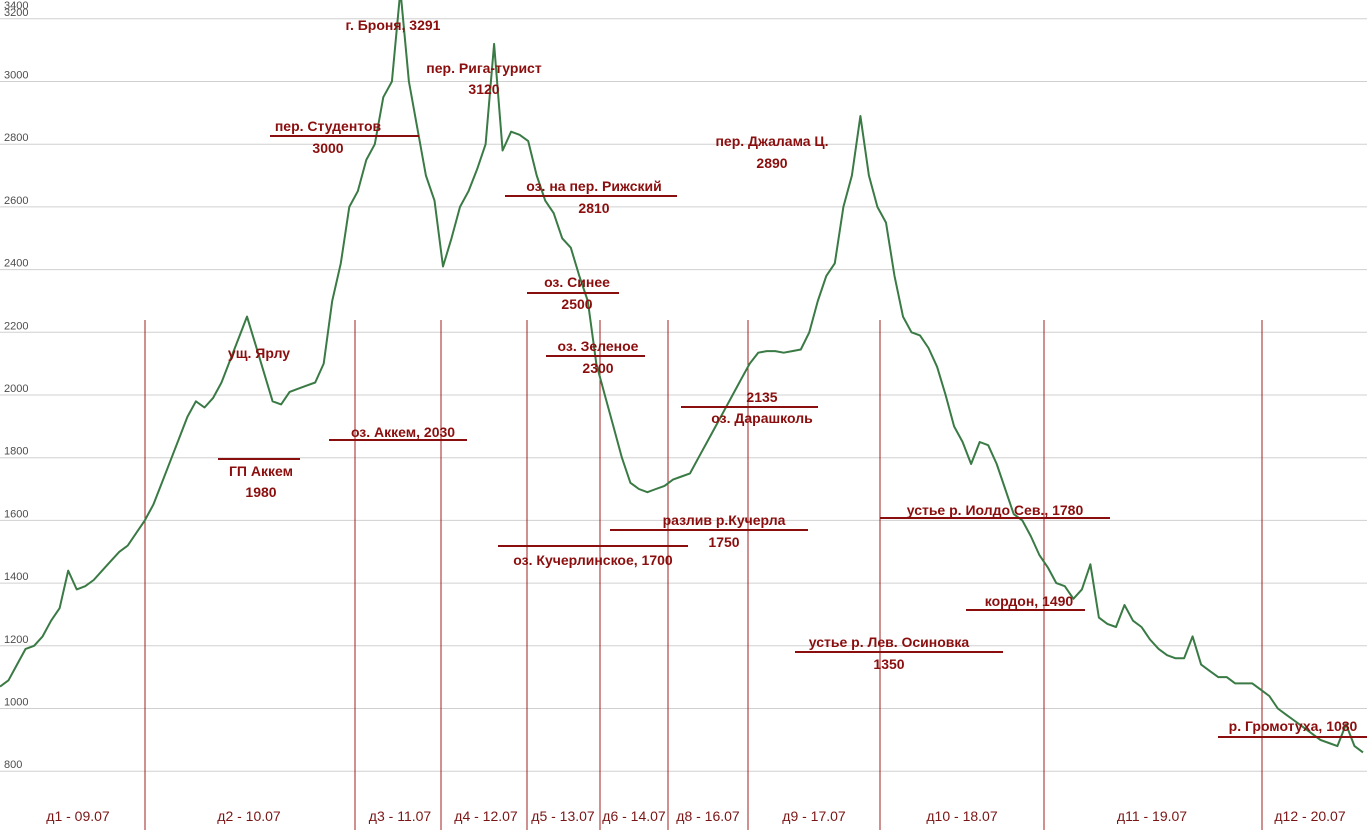  What do you see at coordinates (814, 816) in the screenshot?
I see `day-label: д9 - 17.07` at bounding box center [814, 816].